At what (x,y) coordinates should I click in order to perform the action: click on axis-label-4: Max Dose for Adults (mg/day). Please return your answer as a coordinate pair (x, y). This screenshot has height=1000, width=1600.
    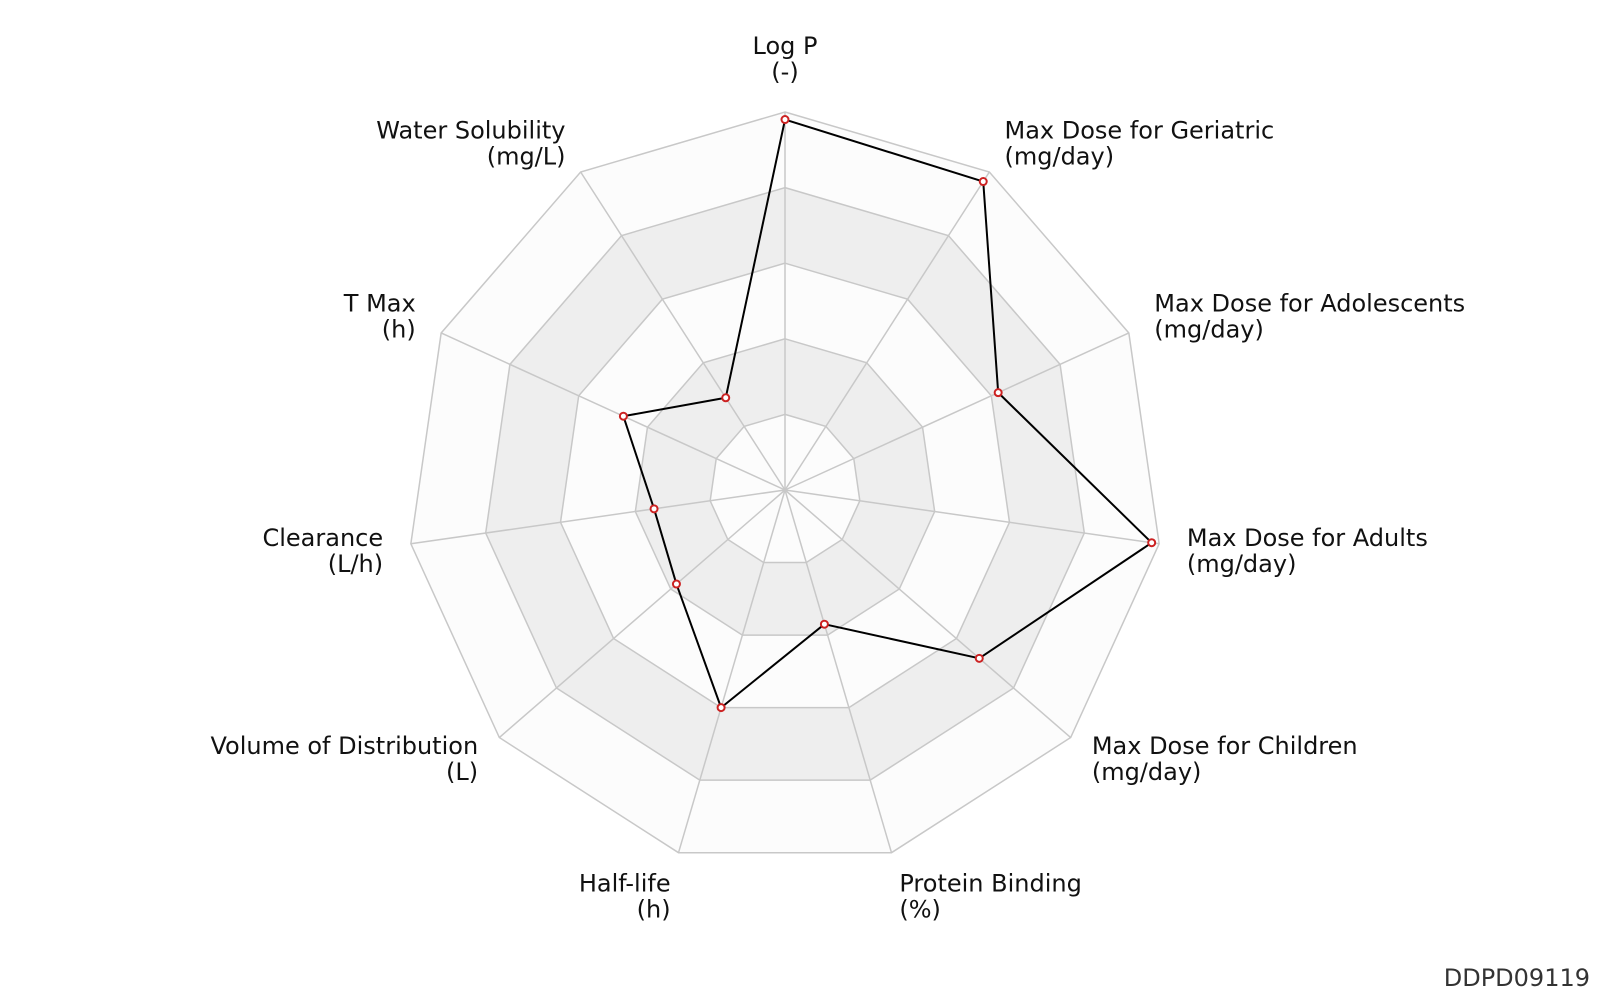
    Looking at the image, I should click on (1307, 551).